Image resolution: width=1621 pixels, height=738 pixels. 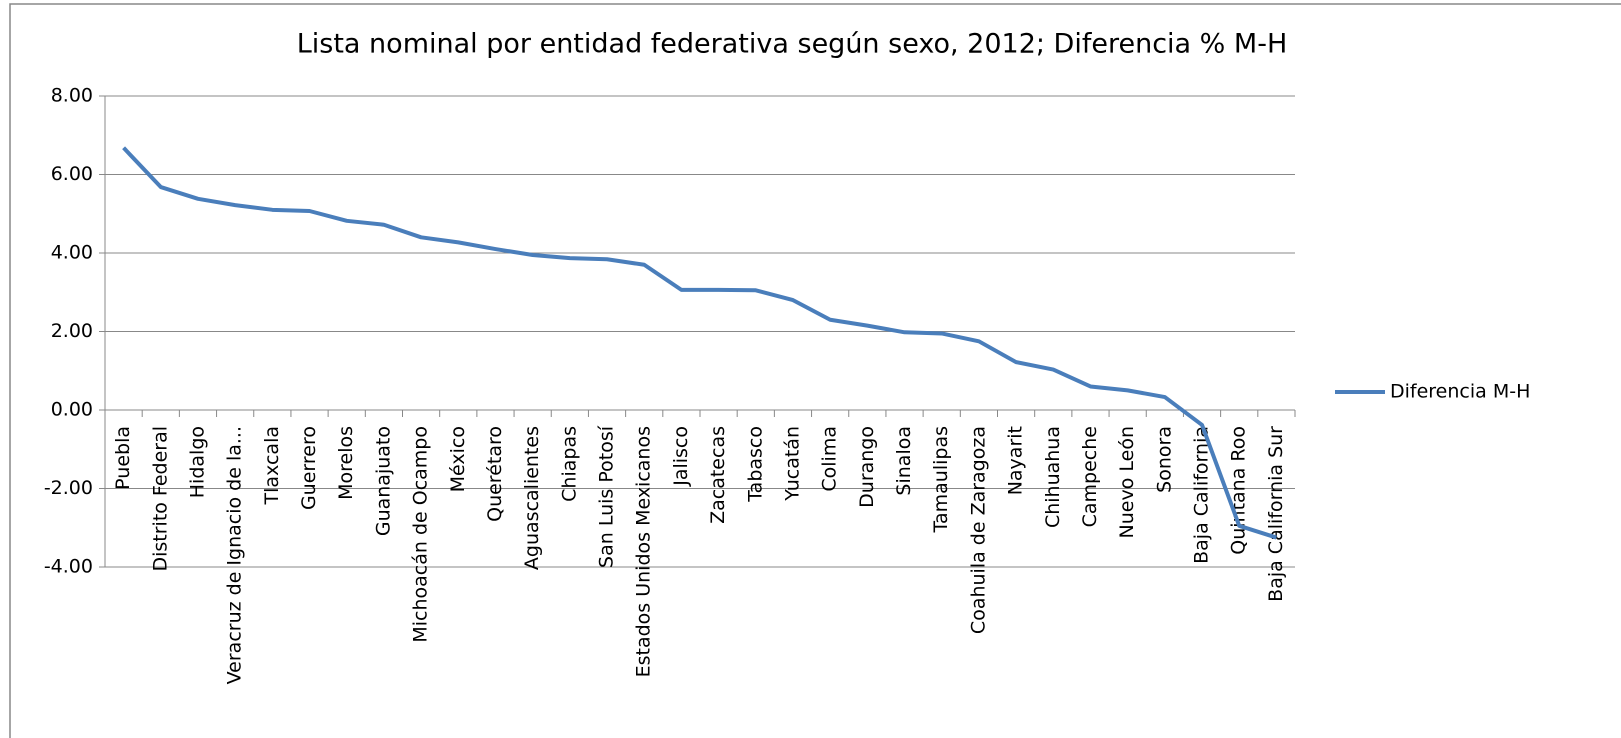 What do you see at coordinates (72, 410) in the screenshot?
I see `y-tick-label: 0.00` at bounding box center [72, 410].